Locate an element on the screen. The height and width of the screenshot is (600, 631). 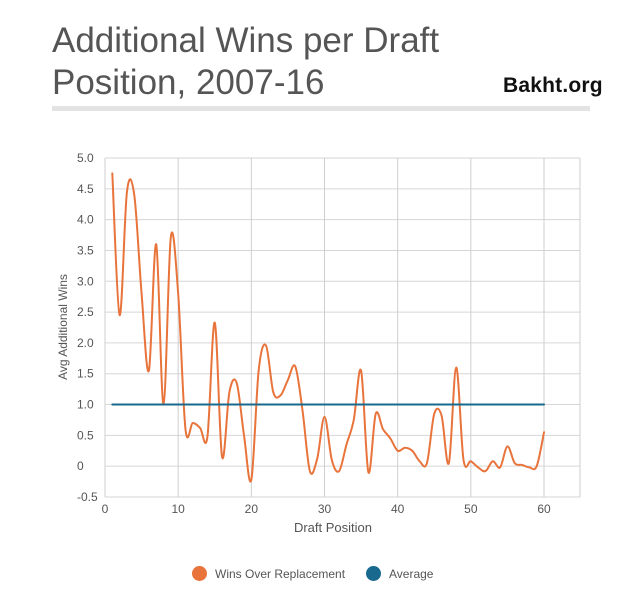
y-tick-label: 3.0 is located at coordinates (85, 281).